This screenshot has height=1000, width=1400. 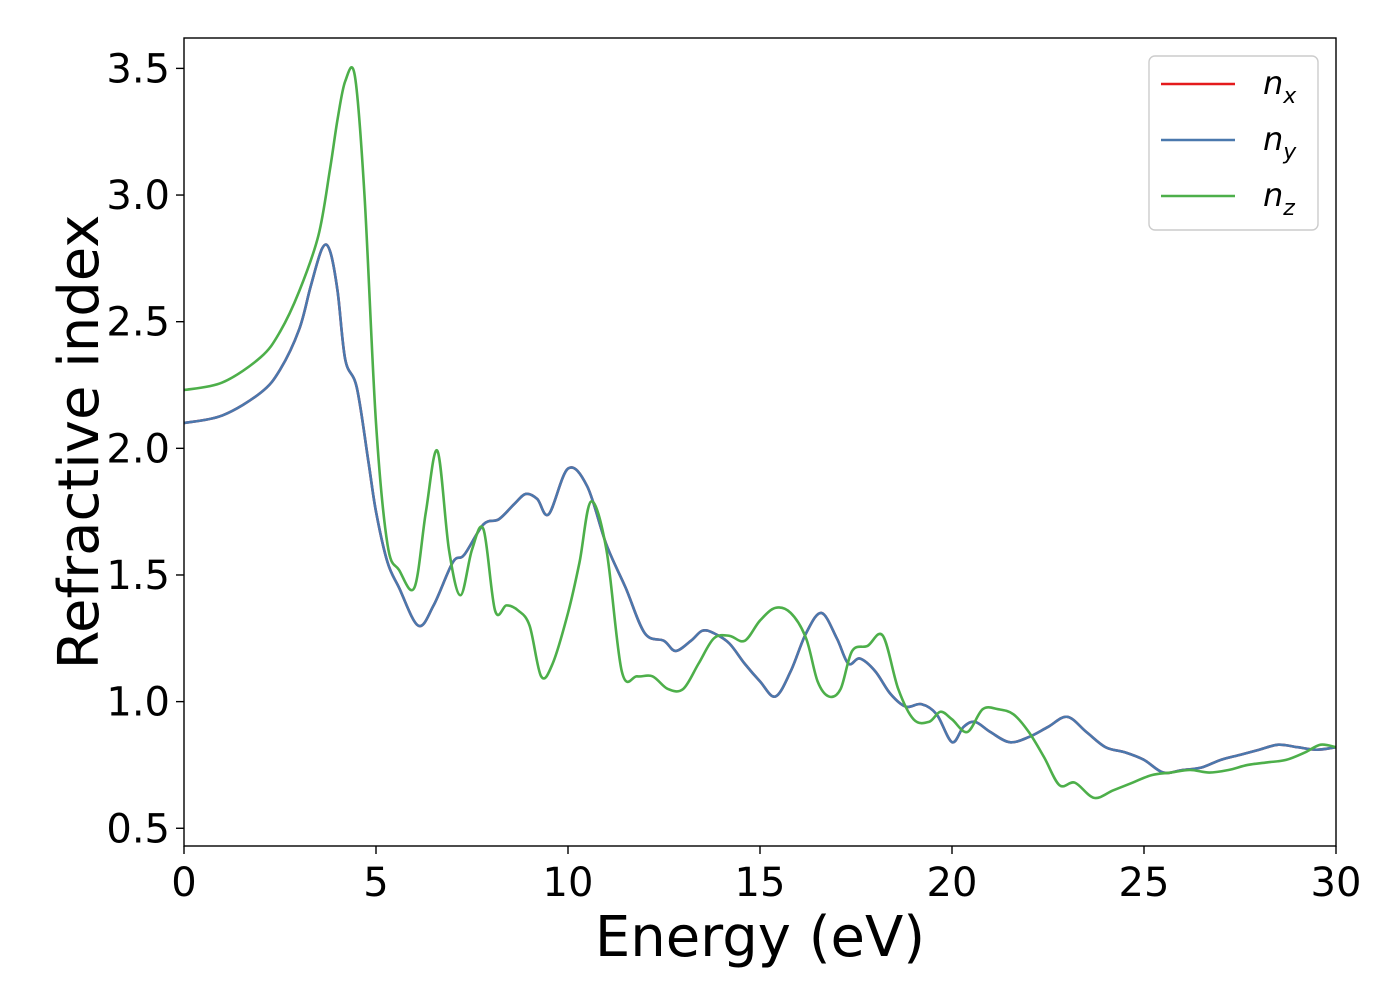 I want to click on y-tick-label: 0.5, so click(x=138, y=829).